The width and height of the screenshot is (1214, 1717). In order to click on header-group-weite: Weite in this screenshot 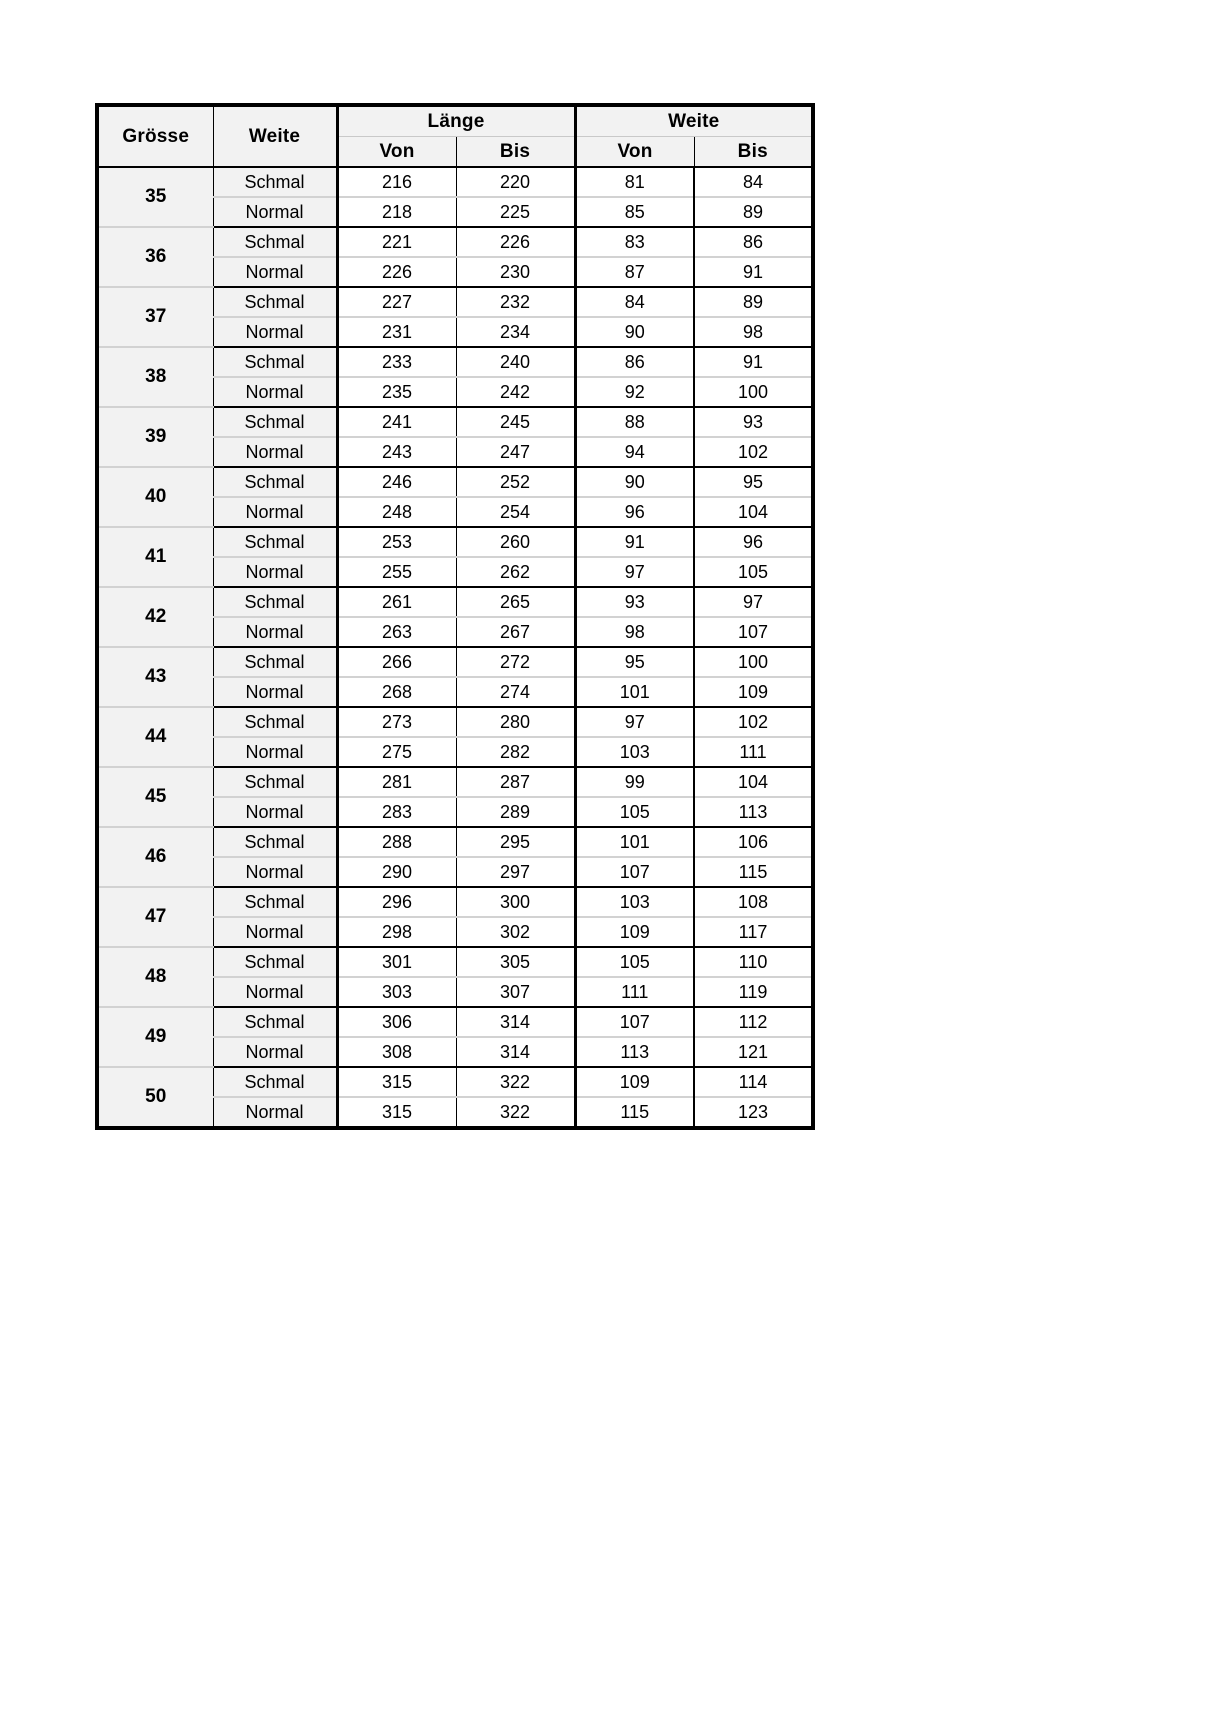, I will do `click(693, 120)`.